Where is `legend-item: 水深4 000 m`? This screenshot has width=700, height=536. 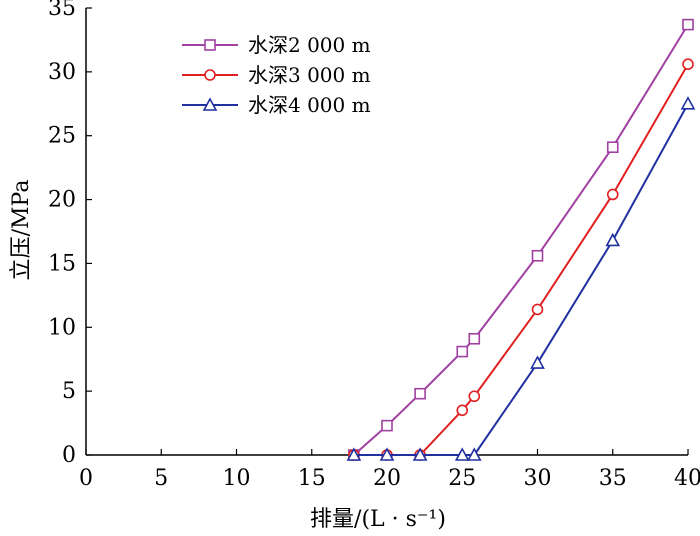
legend-item: 水深4 000 m is located at coordinates (276, 105).